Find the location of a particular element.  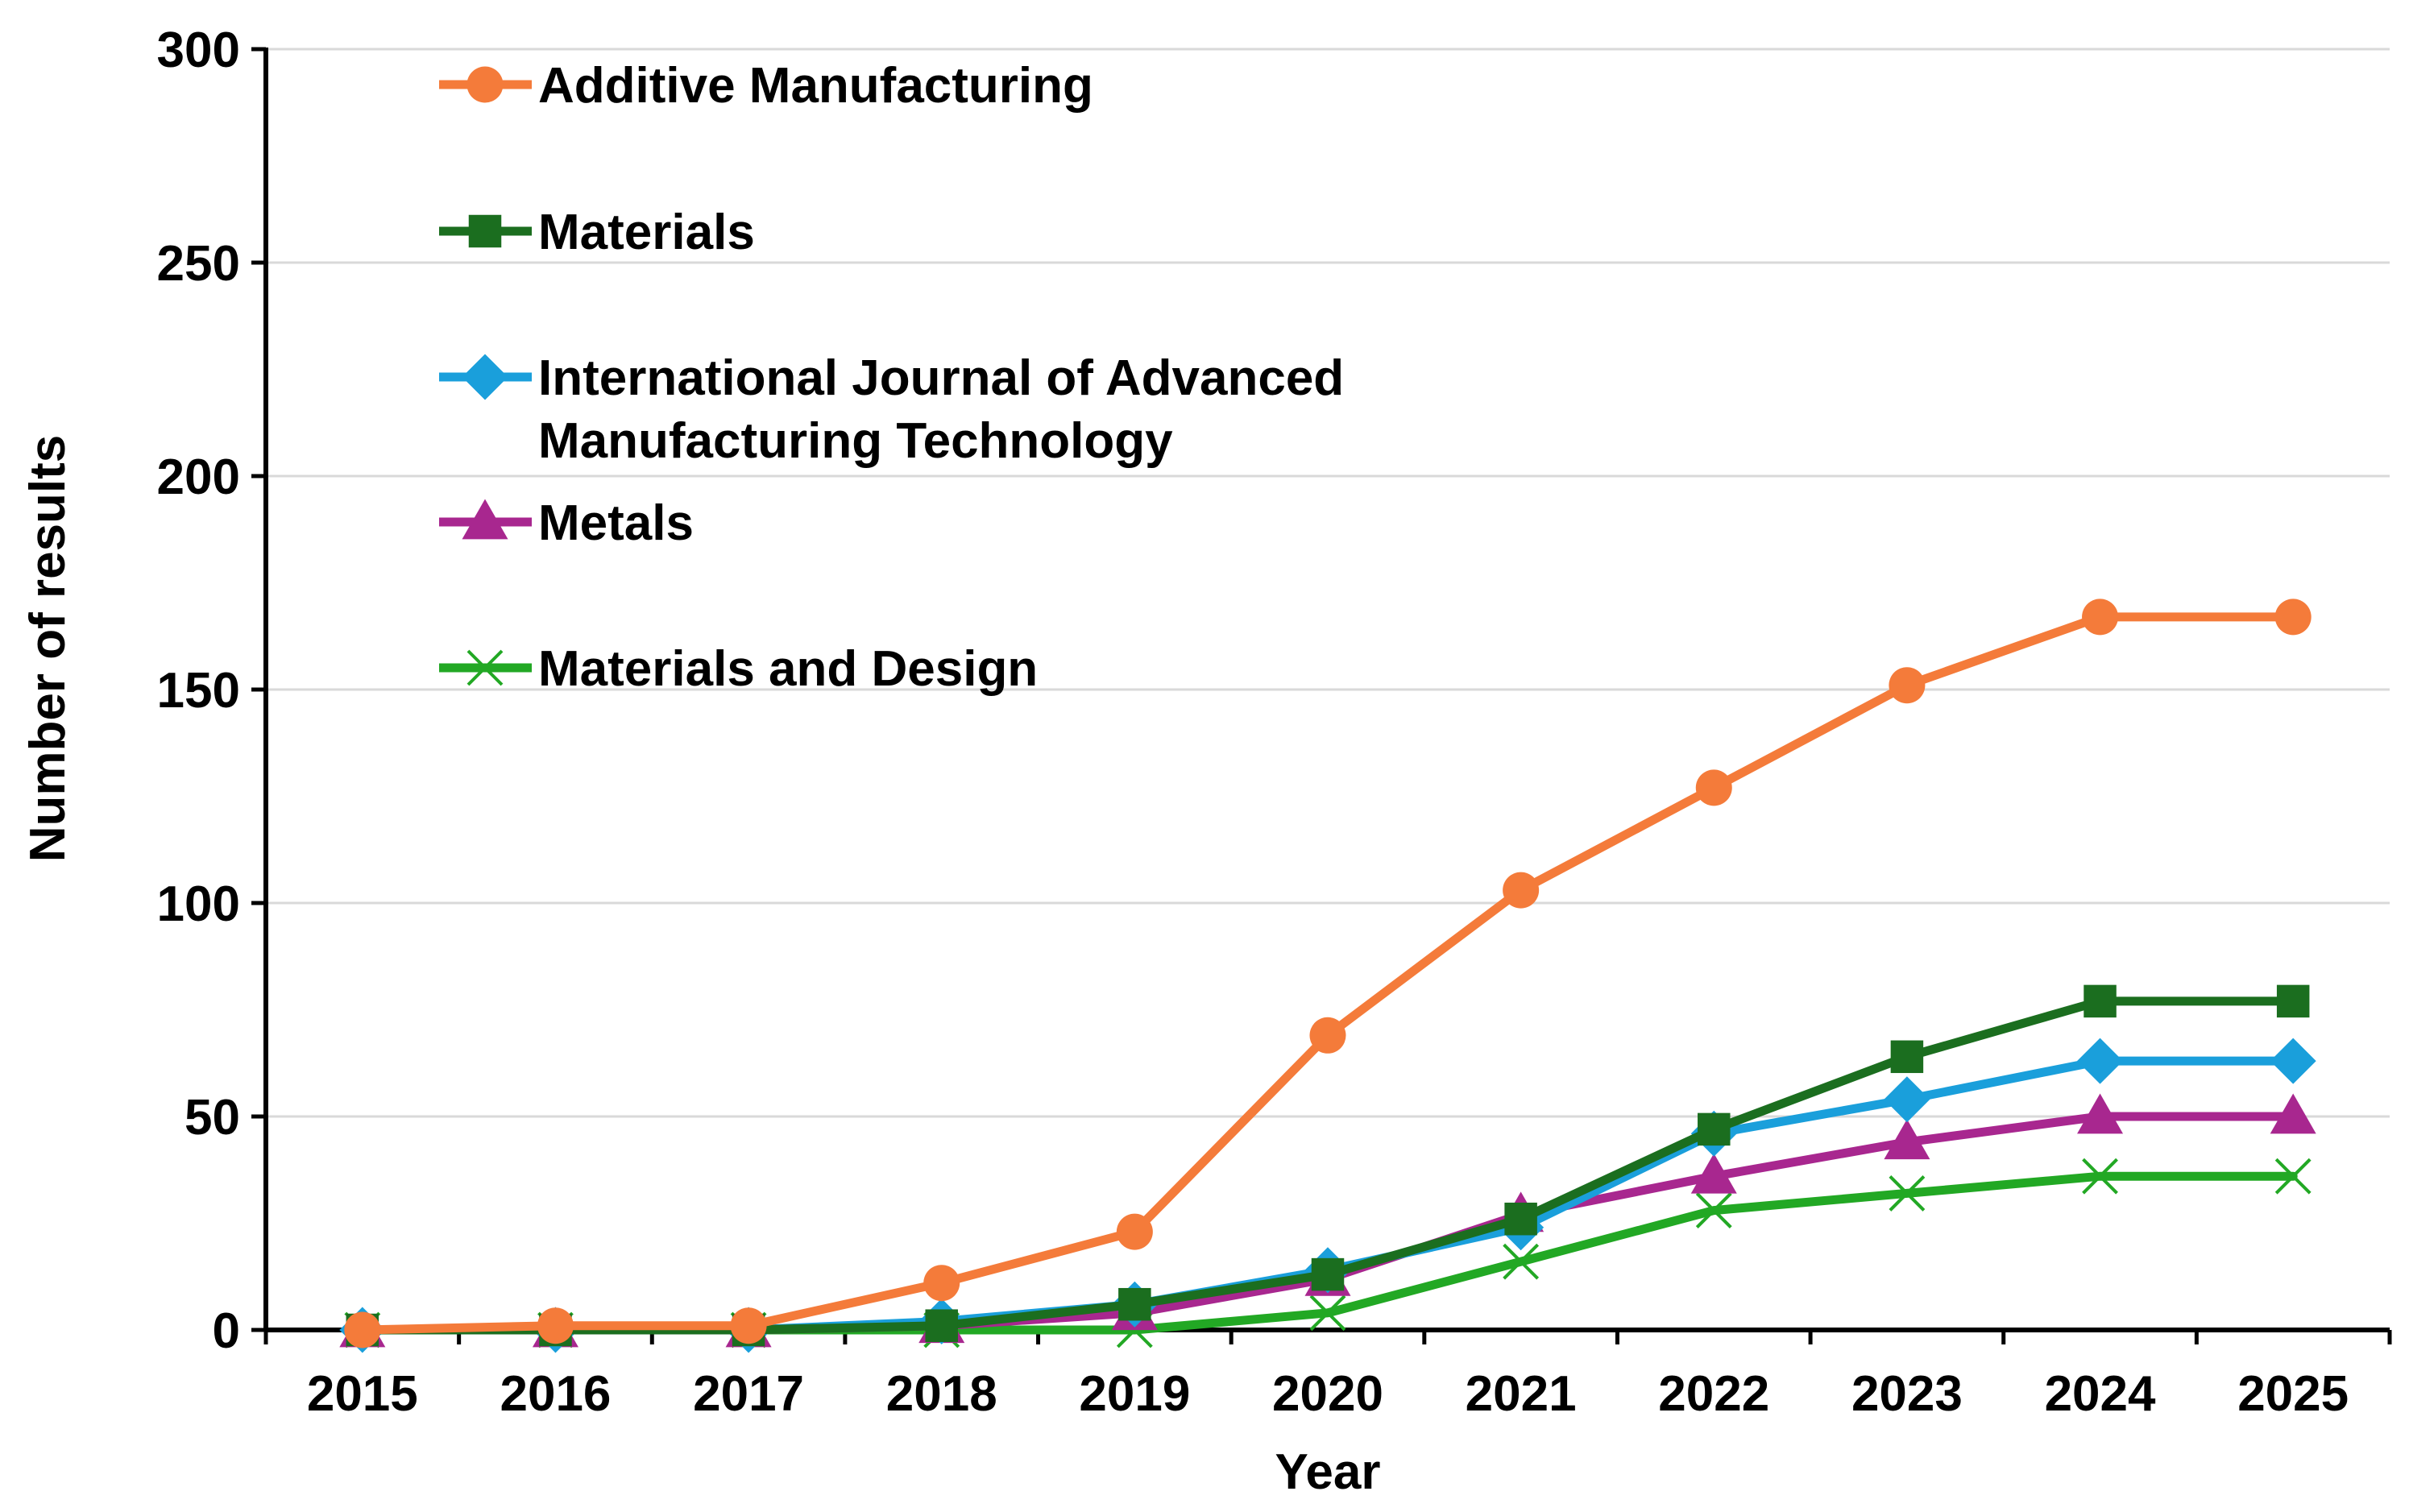

x-tick-label-2019: 2019 is located at coordinates (1134, 1394).